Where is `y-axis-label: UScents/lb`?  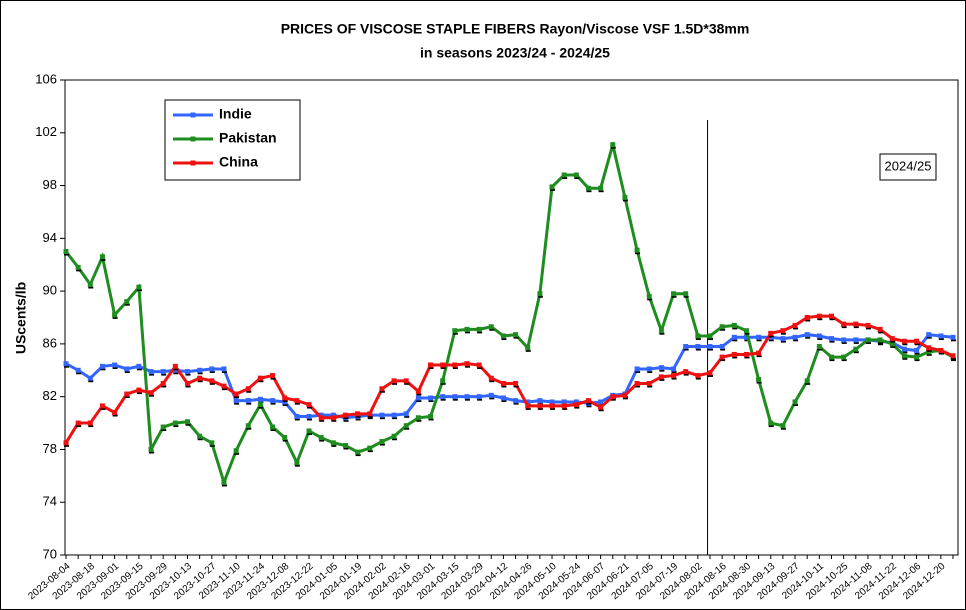
y-axis-label: UScents/lb is located at coordinates (21, 318).